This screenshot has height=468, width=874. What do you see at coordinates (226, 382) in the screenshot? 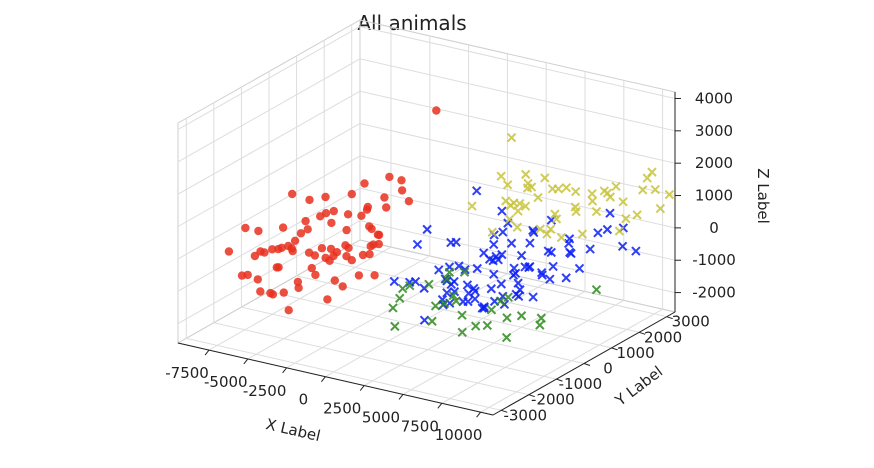
I see `x-tick-label: -5000` at bounding box center [226, 382].